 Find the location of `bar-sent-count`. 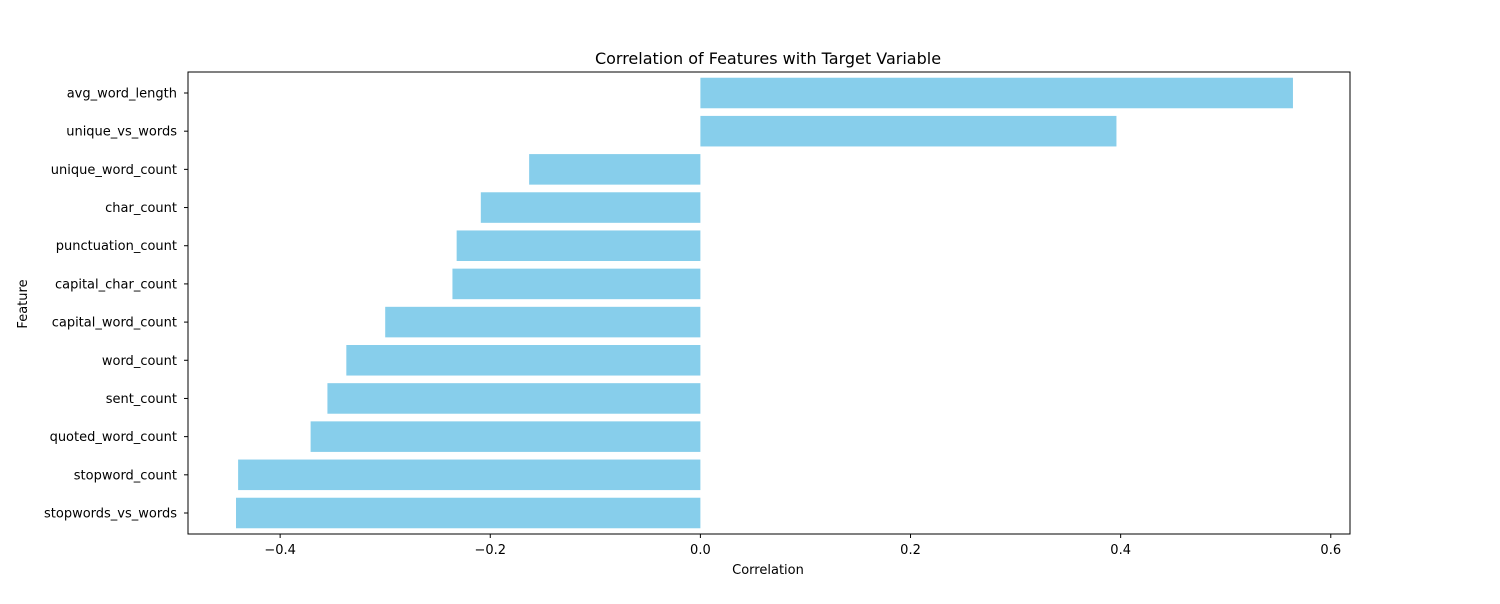

bar-sent-count is located at coordinates (514, 398).